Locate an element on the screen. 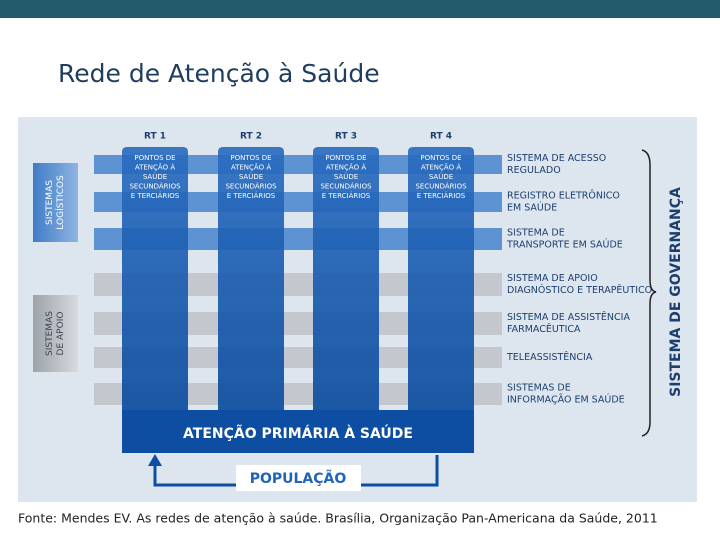  base-label: ATENÇÃO PRIMÁRIA À SAÚDE is located at coordinates (298, 433).